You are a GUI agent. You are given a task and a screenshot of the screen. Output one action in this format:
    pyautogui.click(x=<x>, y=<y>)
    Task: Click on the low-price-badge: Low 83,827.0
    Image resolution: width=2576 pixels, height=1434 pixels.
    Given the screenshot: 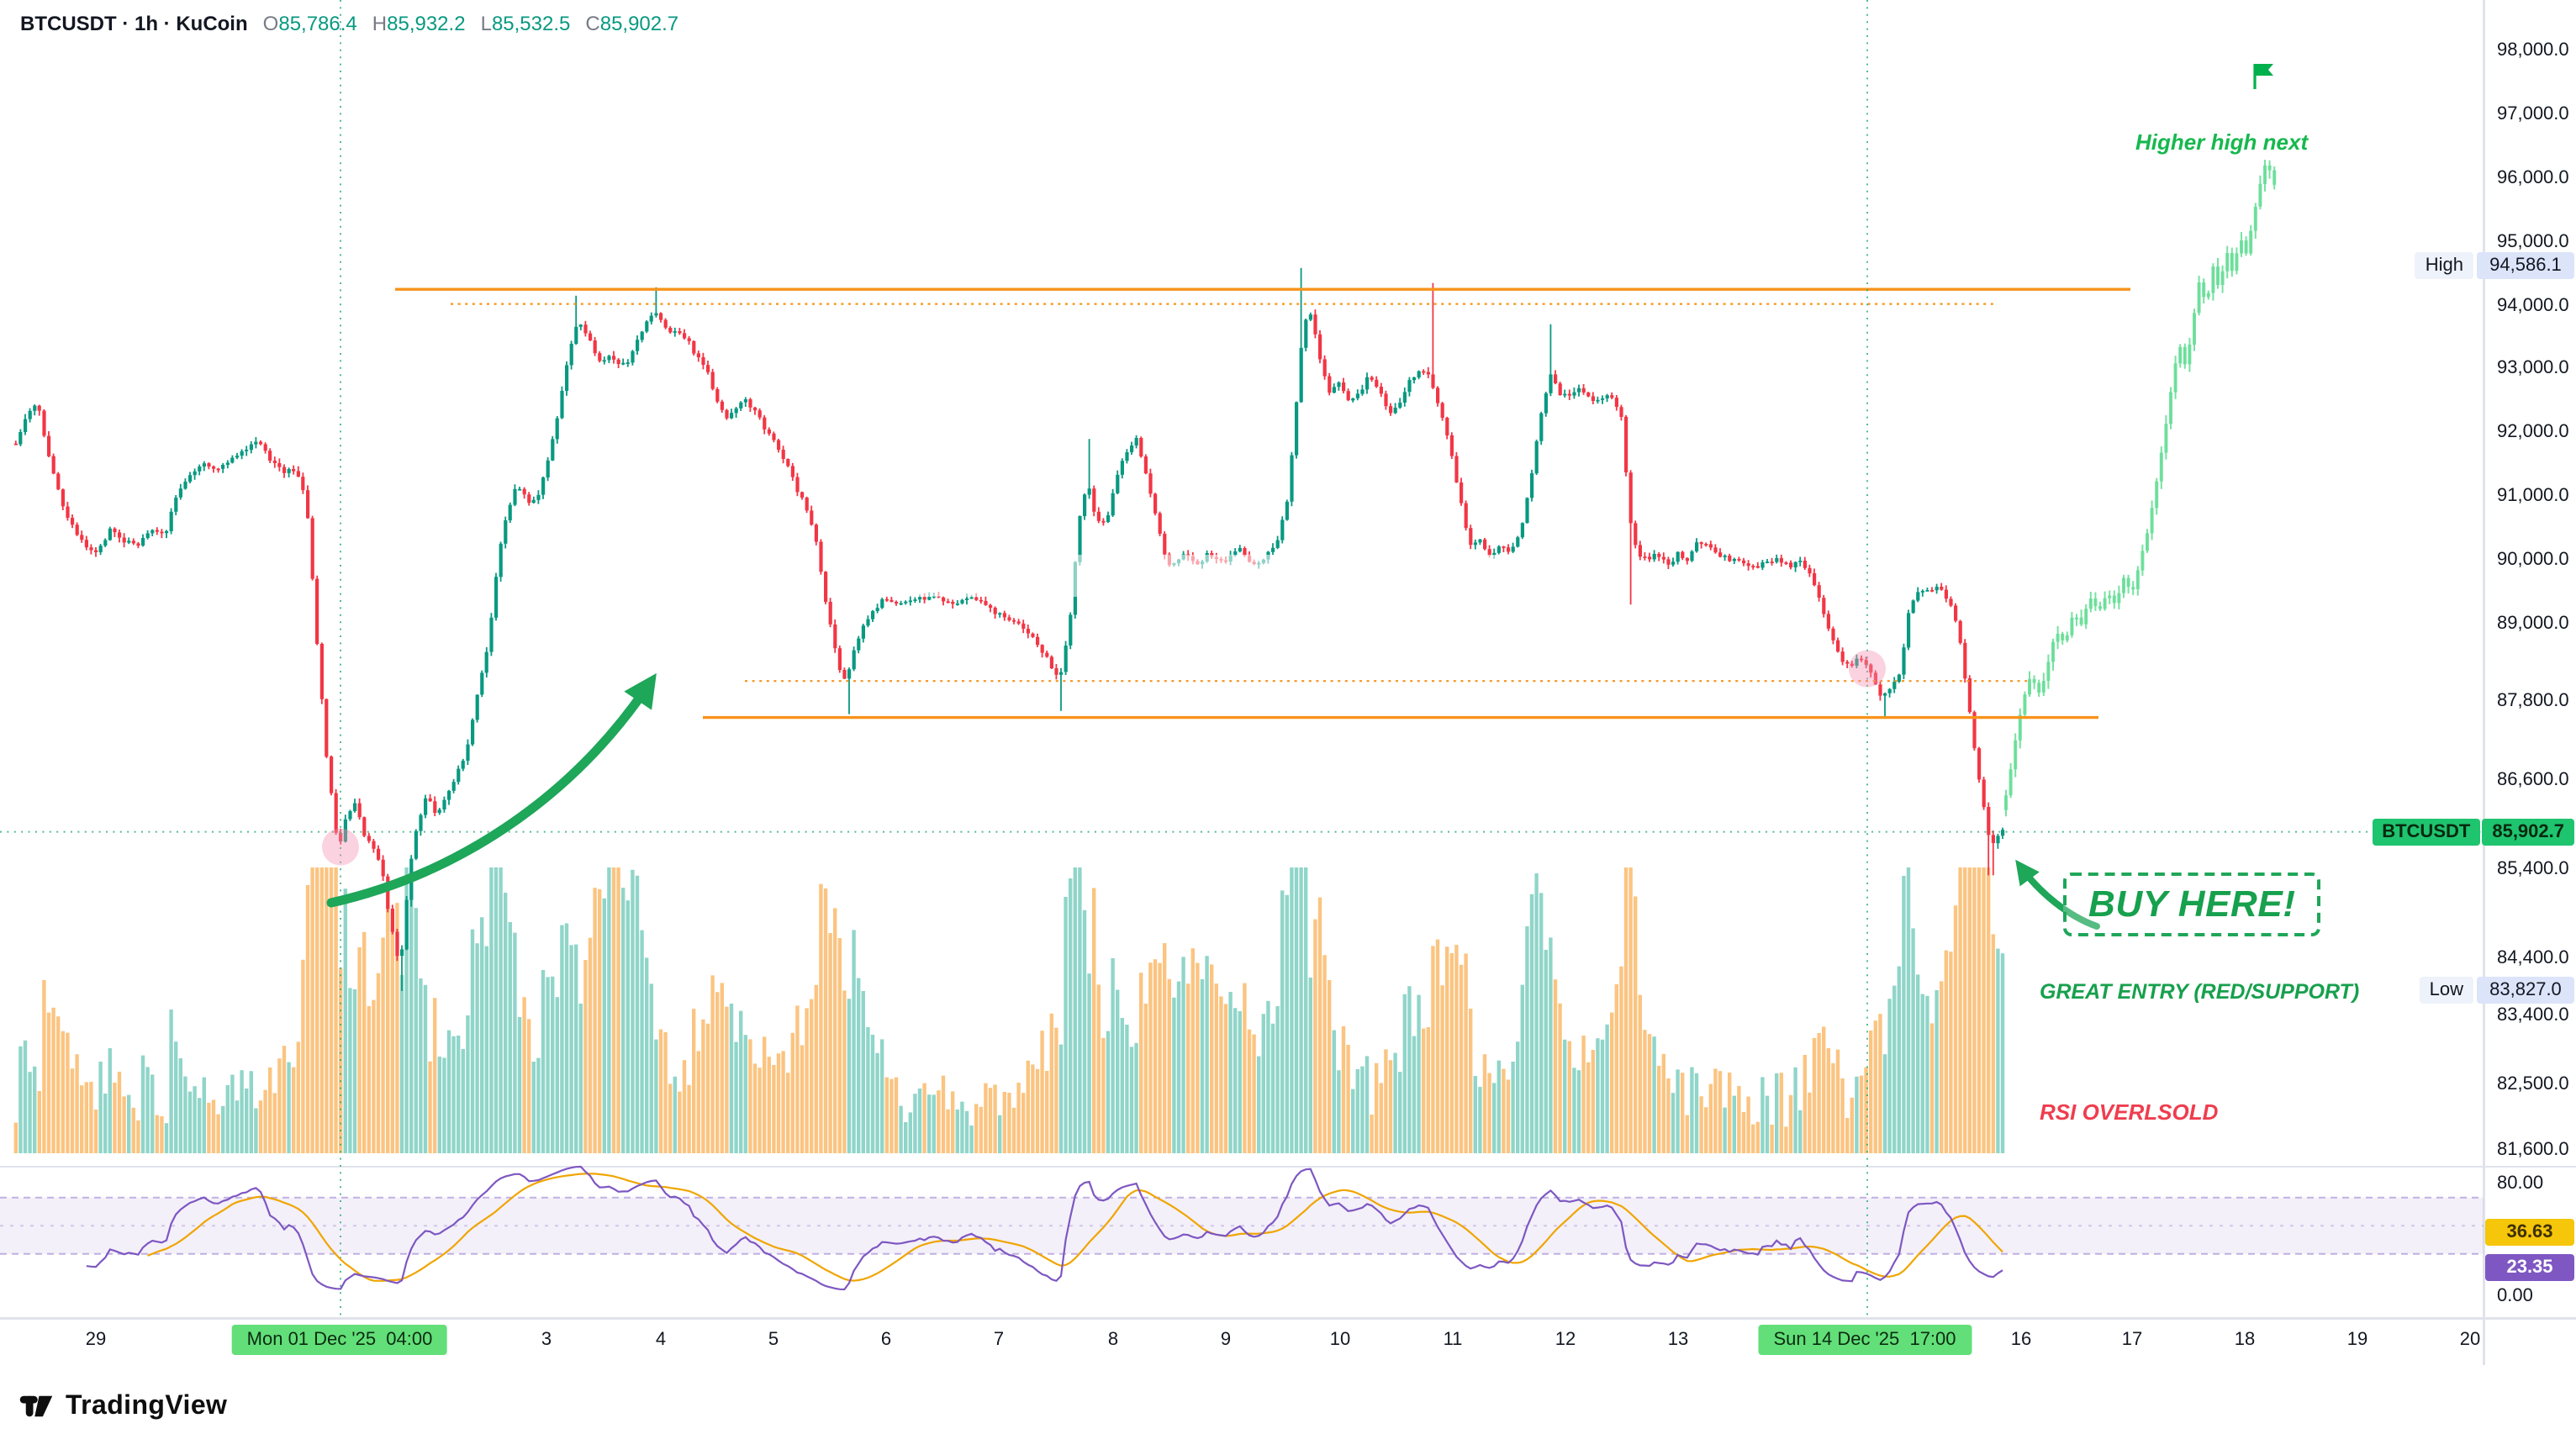 What is the action you would take?
    pyautogui.click(x=2496, y=990)
    